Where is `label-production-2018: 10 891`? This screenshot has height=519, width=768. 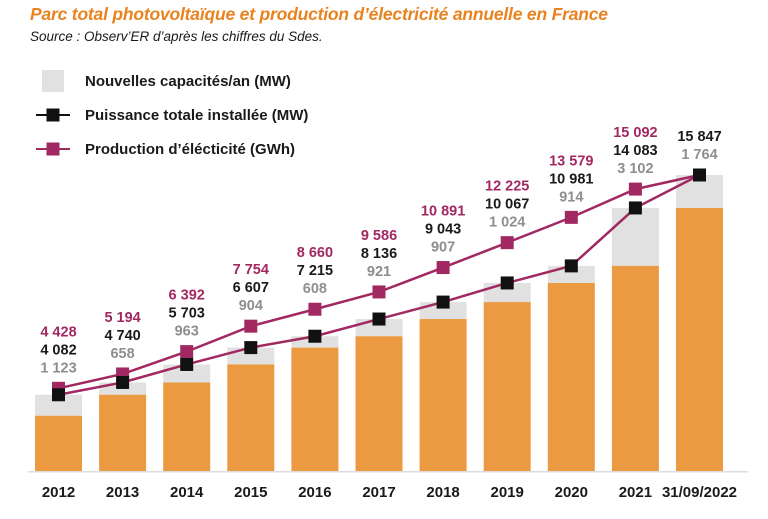 label-production-2018: 10 891 is located at coordinates (443, 212).